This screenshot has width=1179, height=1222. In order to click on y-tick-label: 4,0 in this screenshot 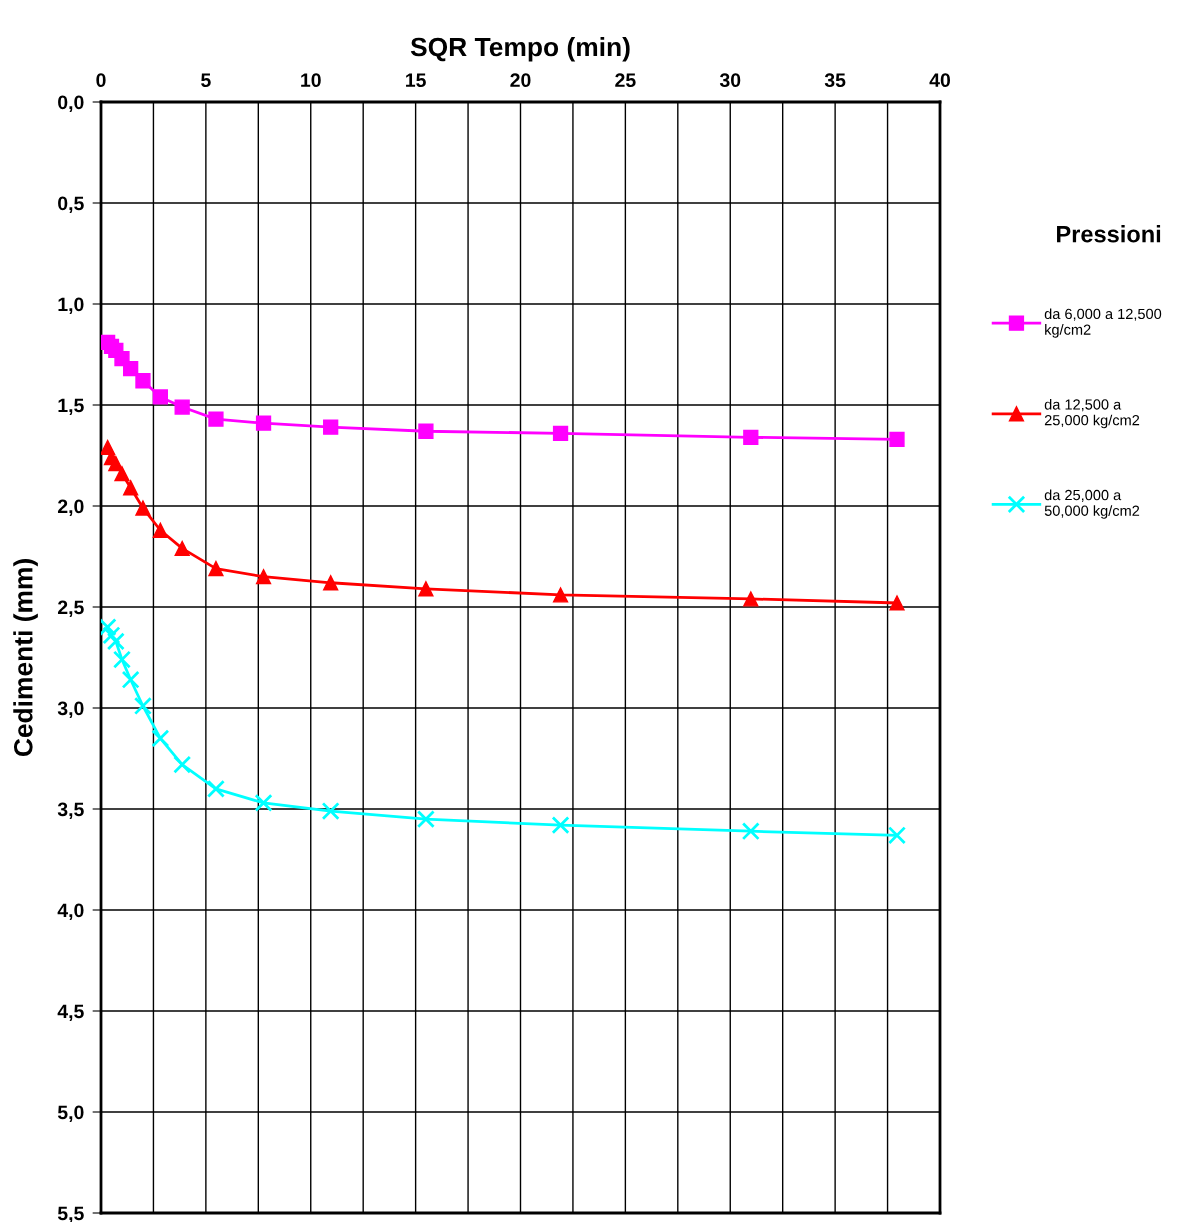, I will do `click(70, 912)`.